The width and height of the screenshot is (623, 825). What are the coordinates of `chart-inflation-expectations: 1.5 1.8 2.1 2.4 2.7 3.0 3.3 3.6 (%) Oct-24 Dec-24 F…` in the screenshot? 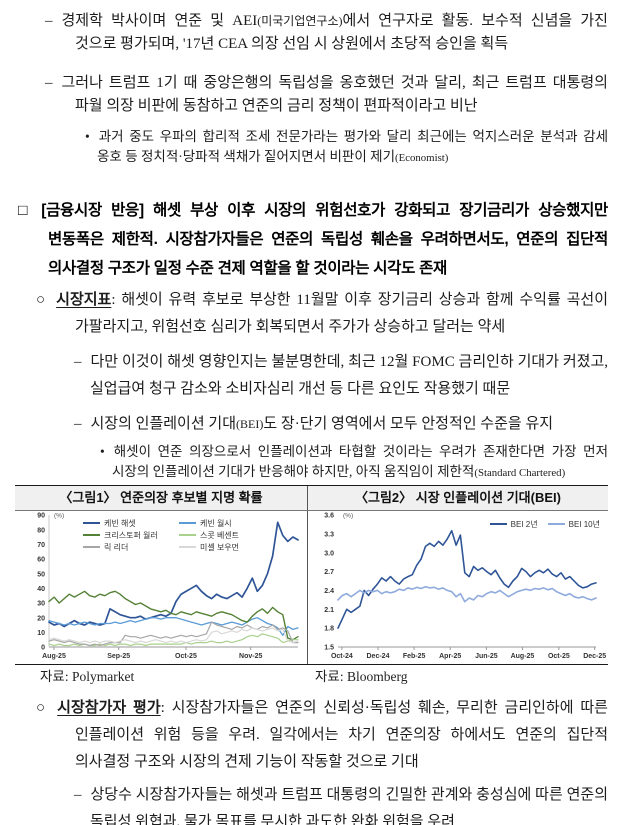 It's located at (458, 587).